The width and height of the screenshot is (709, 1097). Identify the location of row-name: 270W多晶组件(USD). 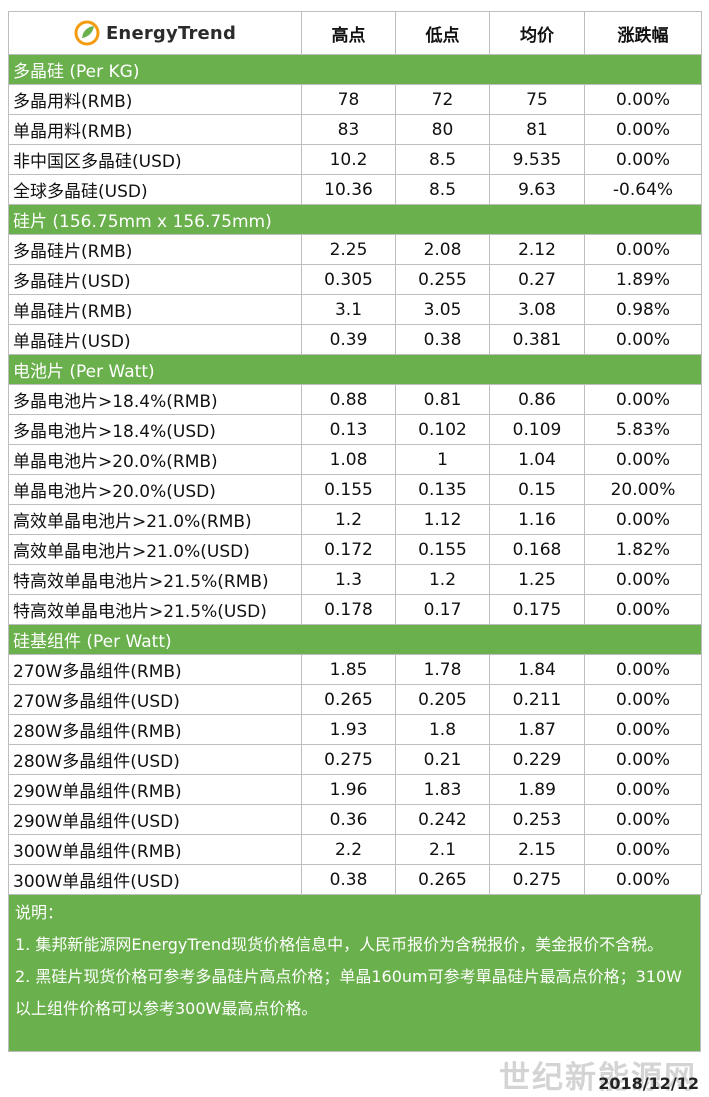
(155, 699).